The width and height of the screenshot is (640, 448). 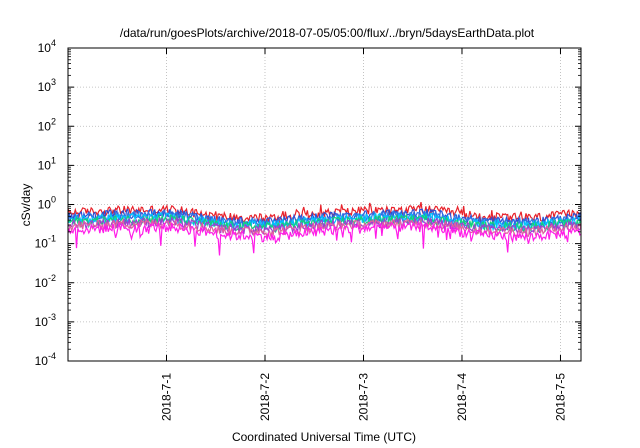 What do you see at coordinates (45, 359) in the screenshot?
I see `y-tick-label: 10⁻⁴` at bounding box center [45, 359].